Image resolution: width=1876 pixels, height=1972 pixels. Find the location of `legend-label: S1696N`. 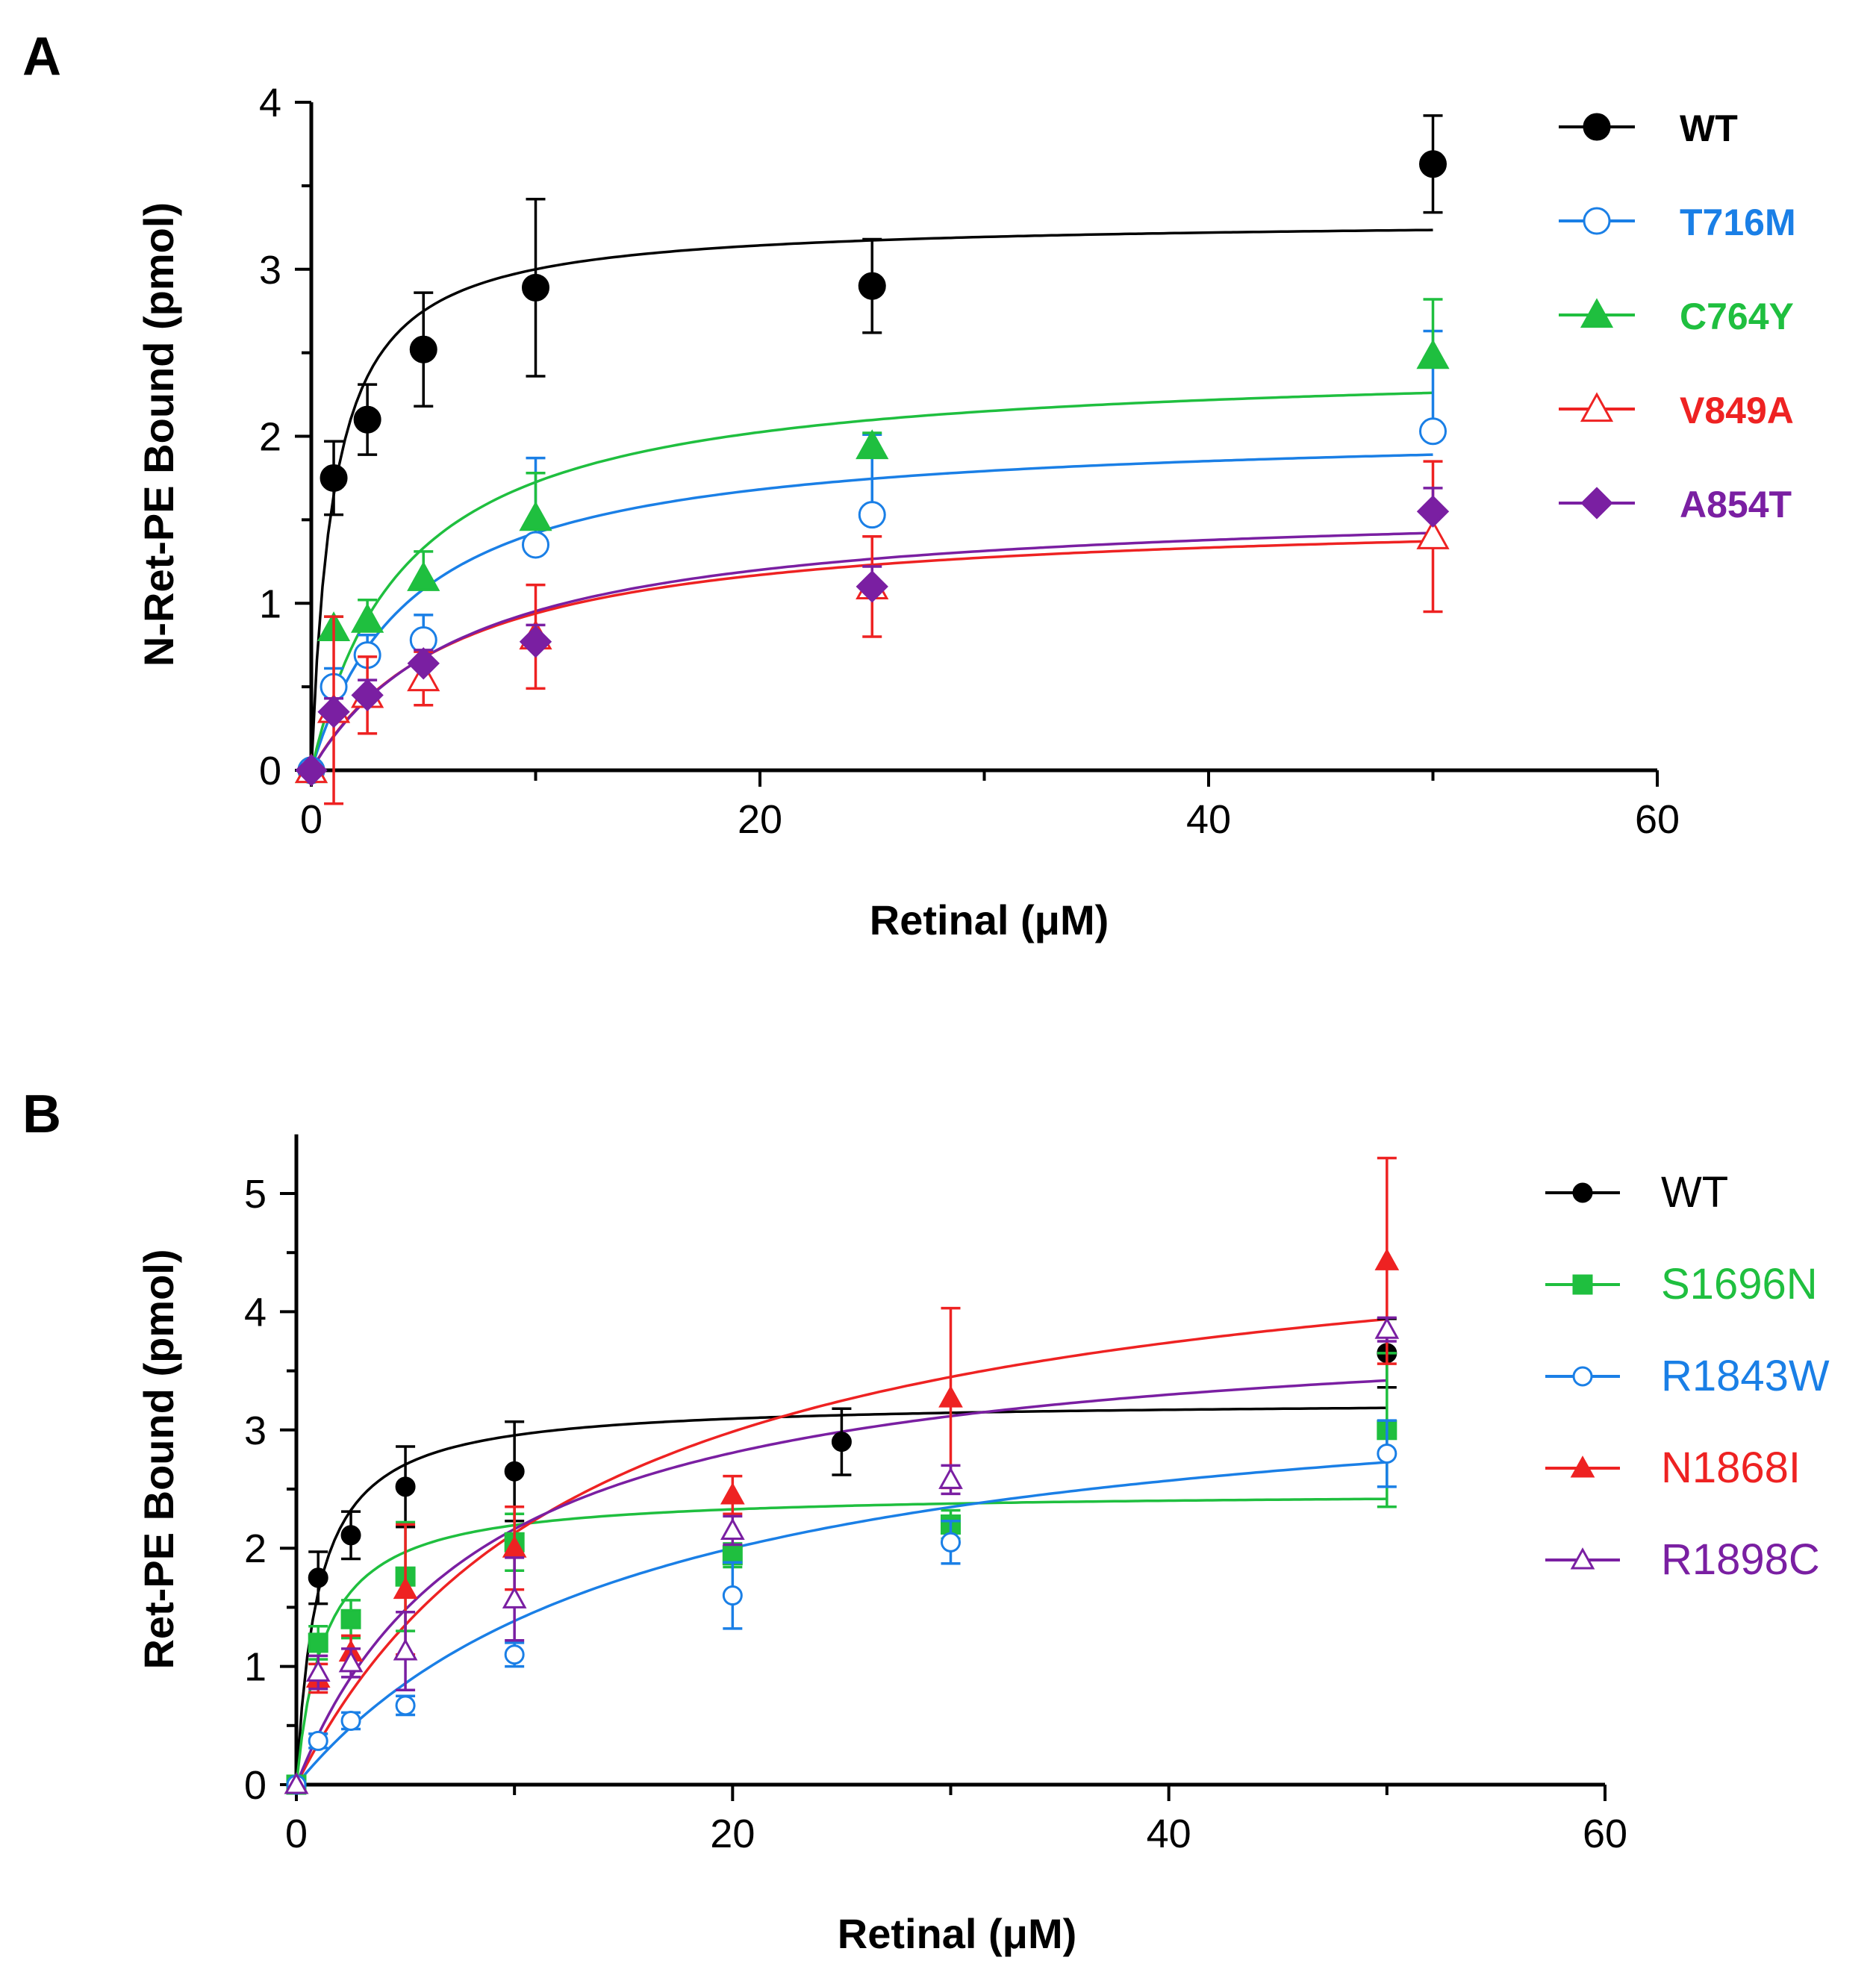

legend-label: S1696N is located at coordinates (1739, 1284).